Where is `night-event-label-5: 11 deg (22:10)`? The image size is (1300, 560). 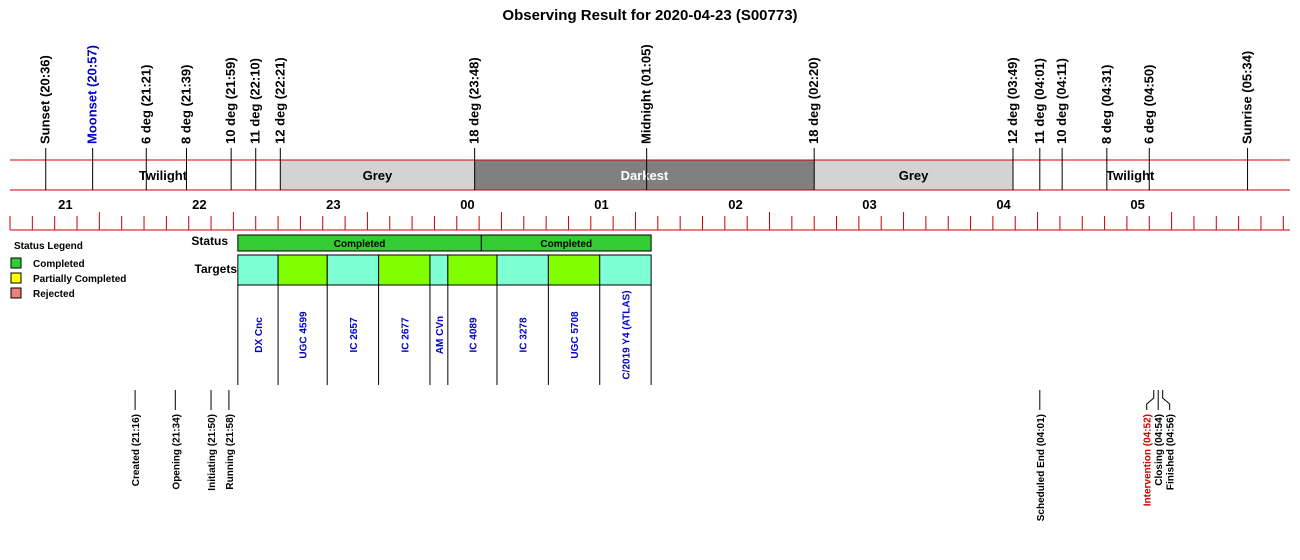
night-event-label-5: 11 deg (22:10) is located at coordinates (255, 101).